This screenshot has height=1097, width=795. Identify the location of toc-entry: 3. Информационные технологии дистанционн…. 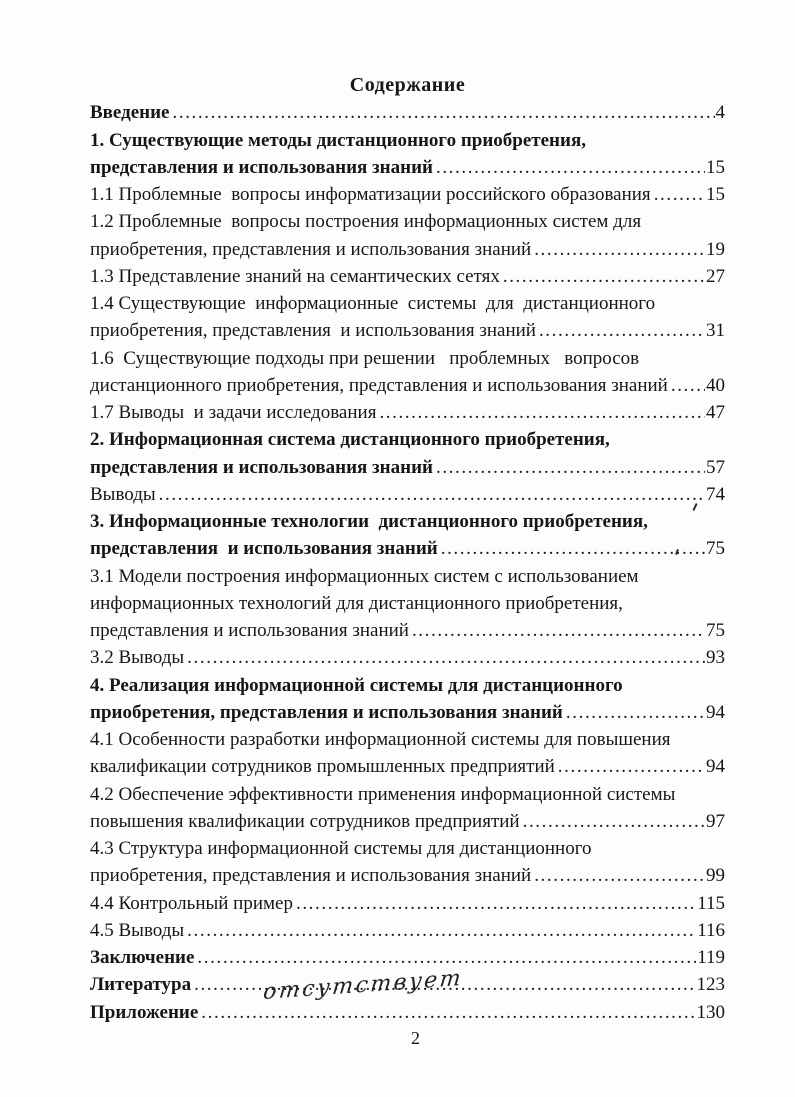
(407, 521).